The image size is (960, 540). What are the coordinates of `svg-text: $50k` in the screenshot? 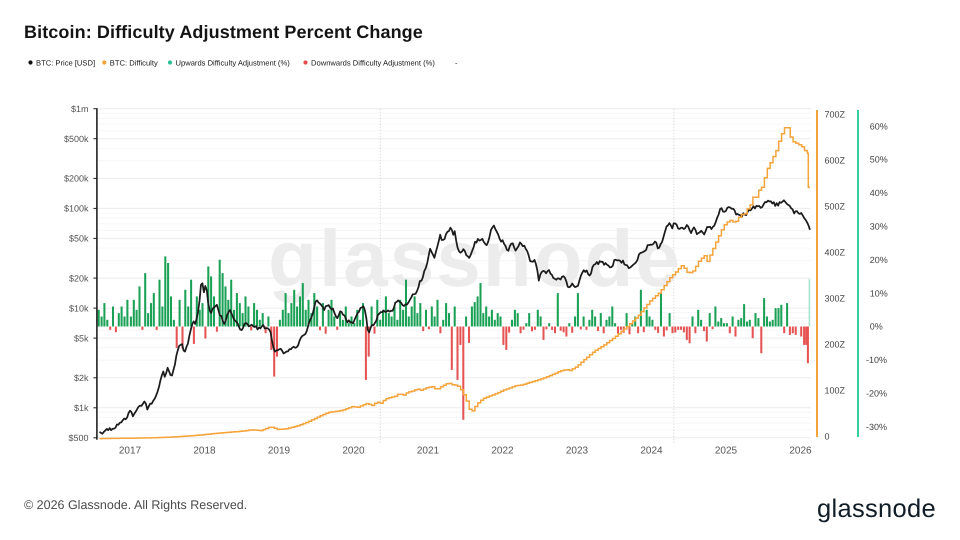 It's located at (79, 239).